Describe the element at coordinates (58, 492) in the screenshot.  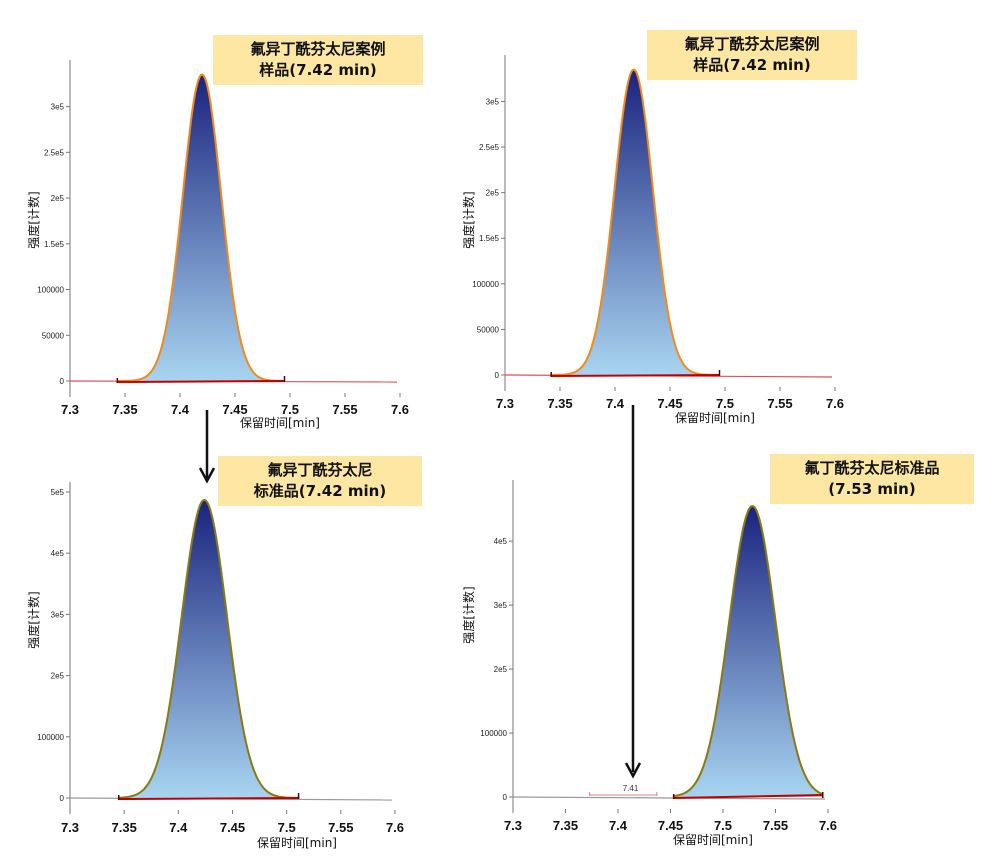
I see `y-tick-label: 5e5` at that location.